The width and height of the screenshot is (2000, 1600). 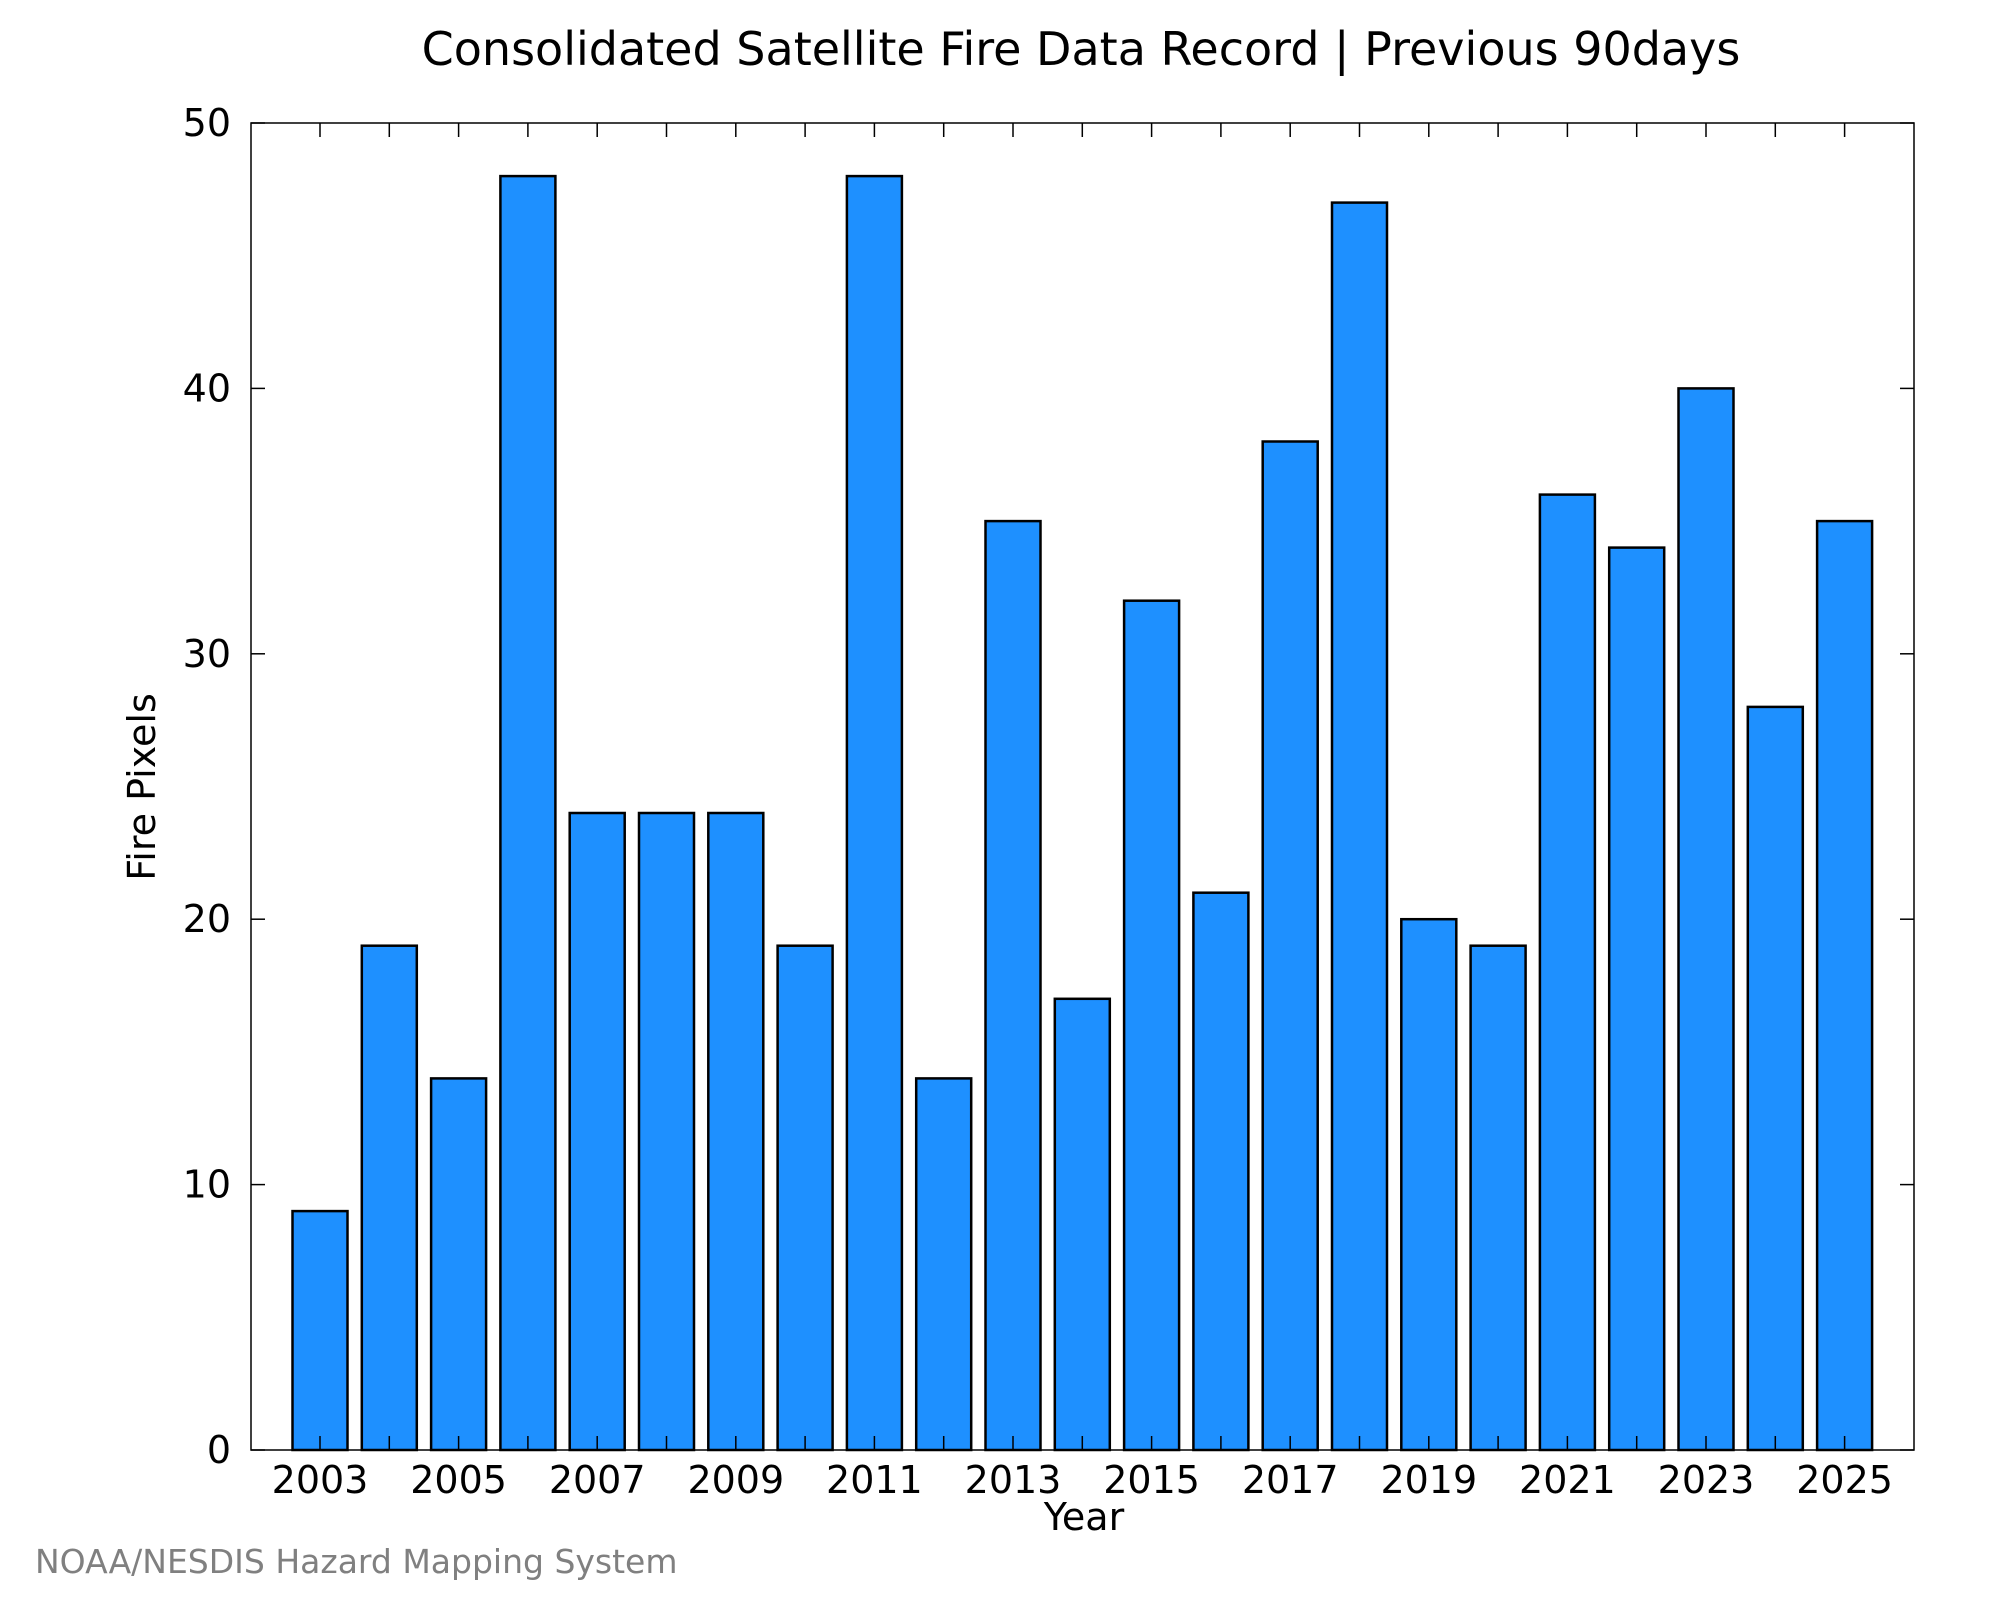 I want to click on bar-2018, so click(x=1359, y=826).